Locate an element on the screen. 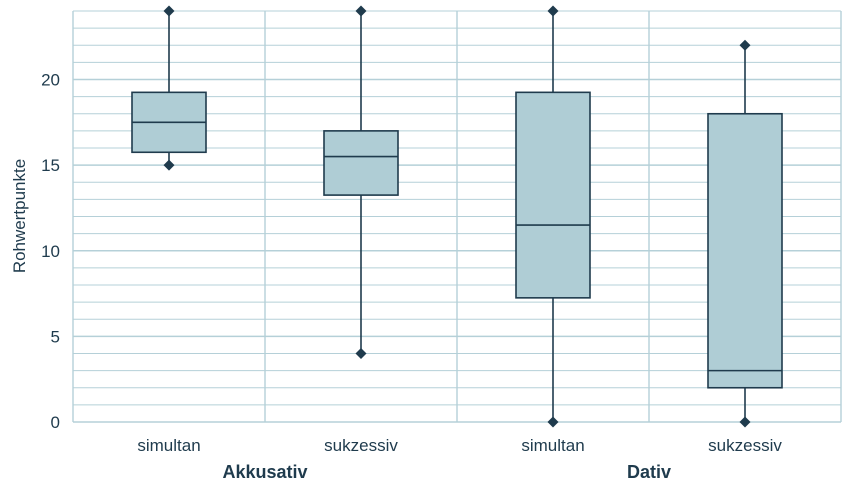  y-tick-label: 10 is located at coordinates (50, 251).